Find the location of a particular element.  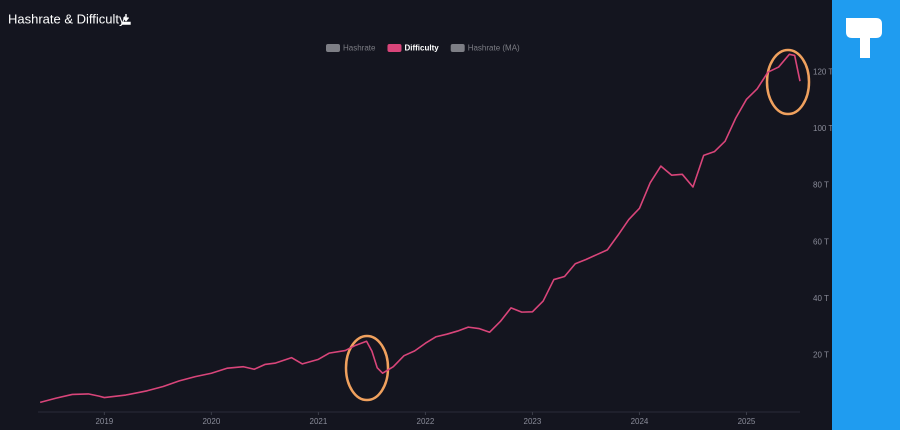

x-tick-label: 2022 is located at coordinates (426, 421).